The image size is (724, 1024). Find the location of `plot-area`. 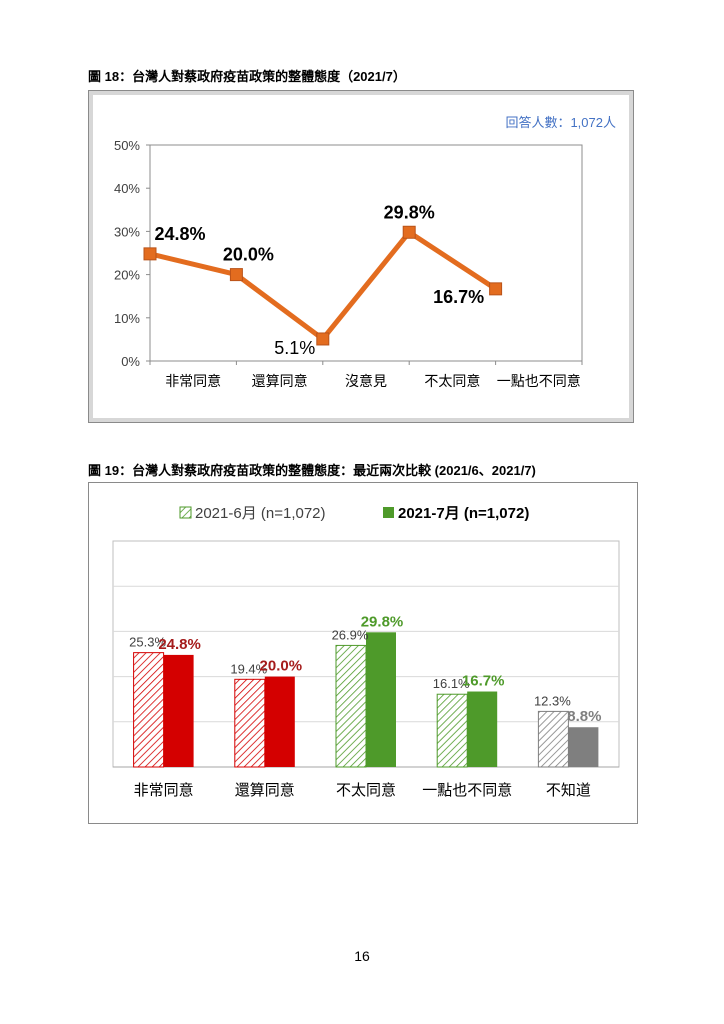

plot-area is located at coordinates (366, 253).